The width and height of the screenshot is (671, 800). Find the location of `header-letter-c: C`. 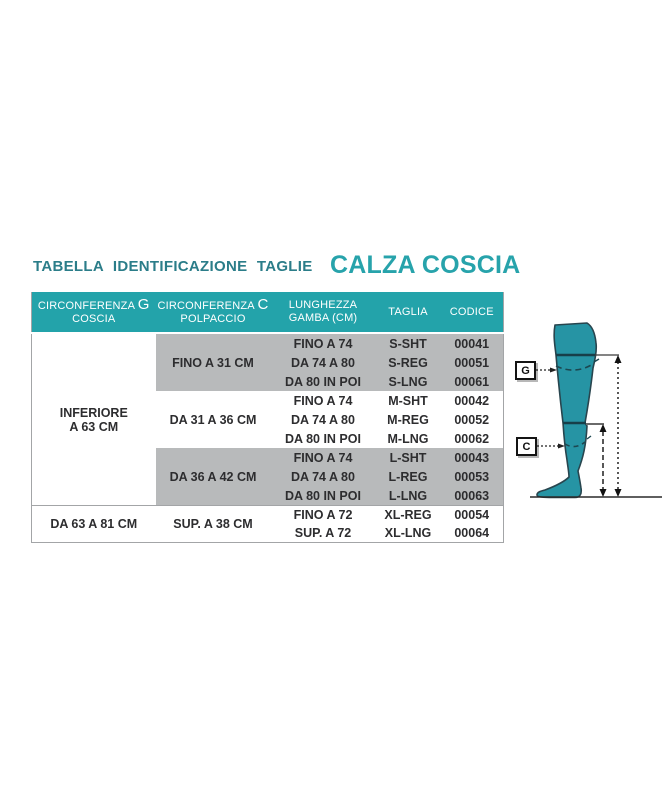

header-letter-c: C is located at coordinates (263, 304).